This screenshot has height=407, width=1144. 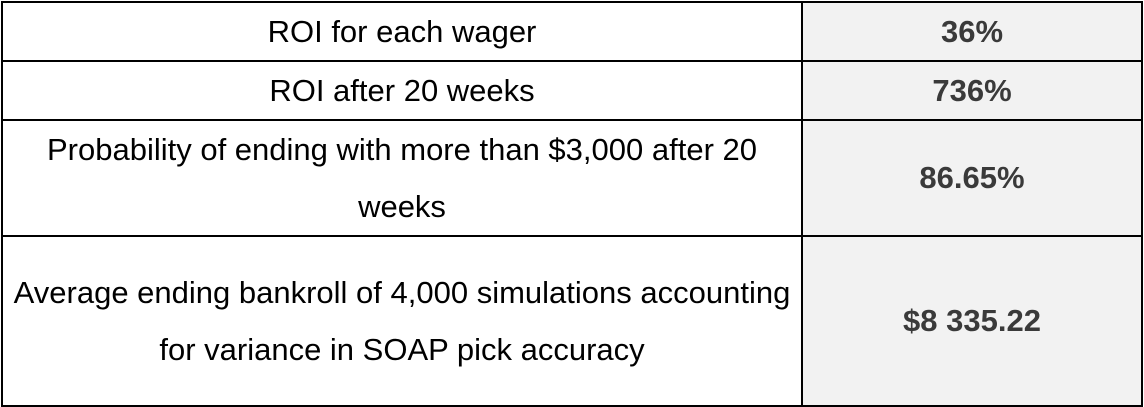 What do you see at coordinates (402, 31) in the screenshot?
I see `row-label: ROI for each wager` at bounding box center [402, 31].